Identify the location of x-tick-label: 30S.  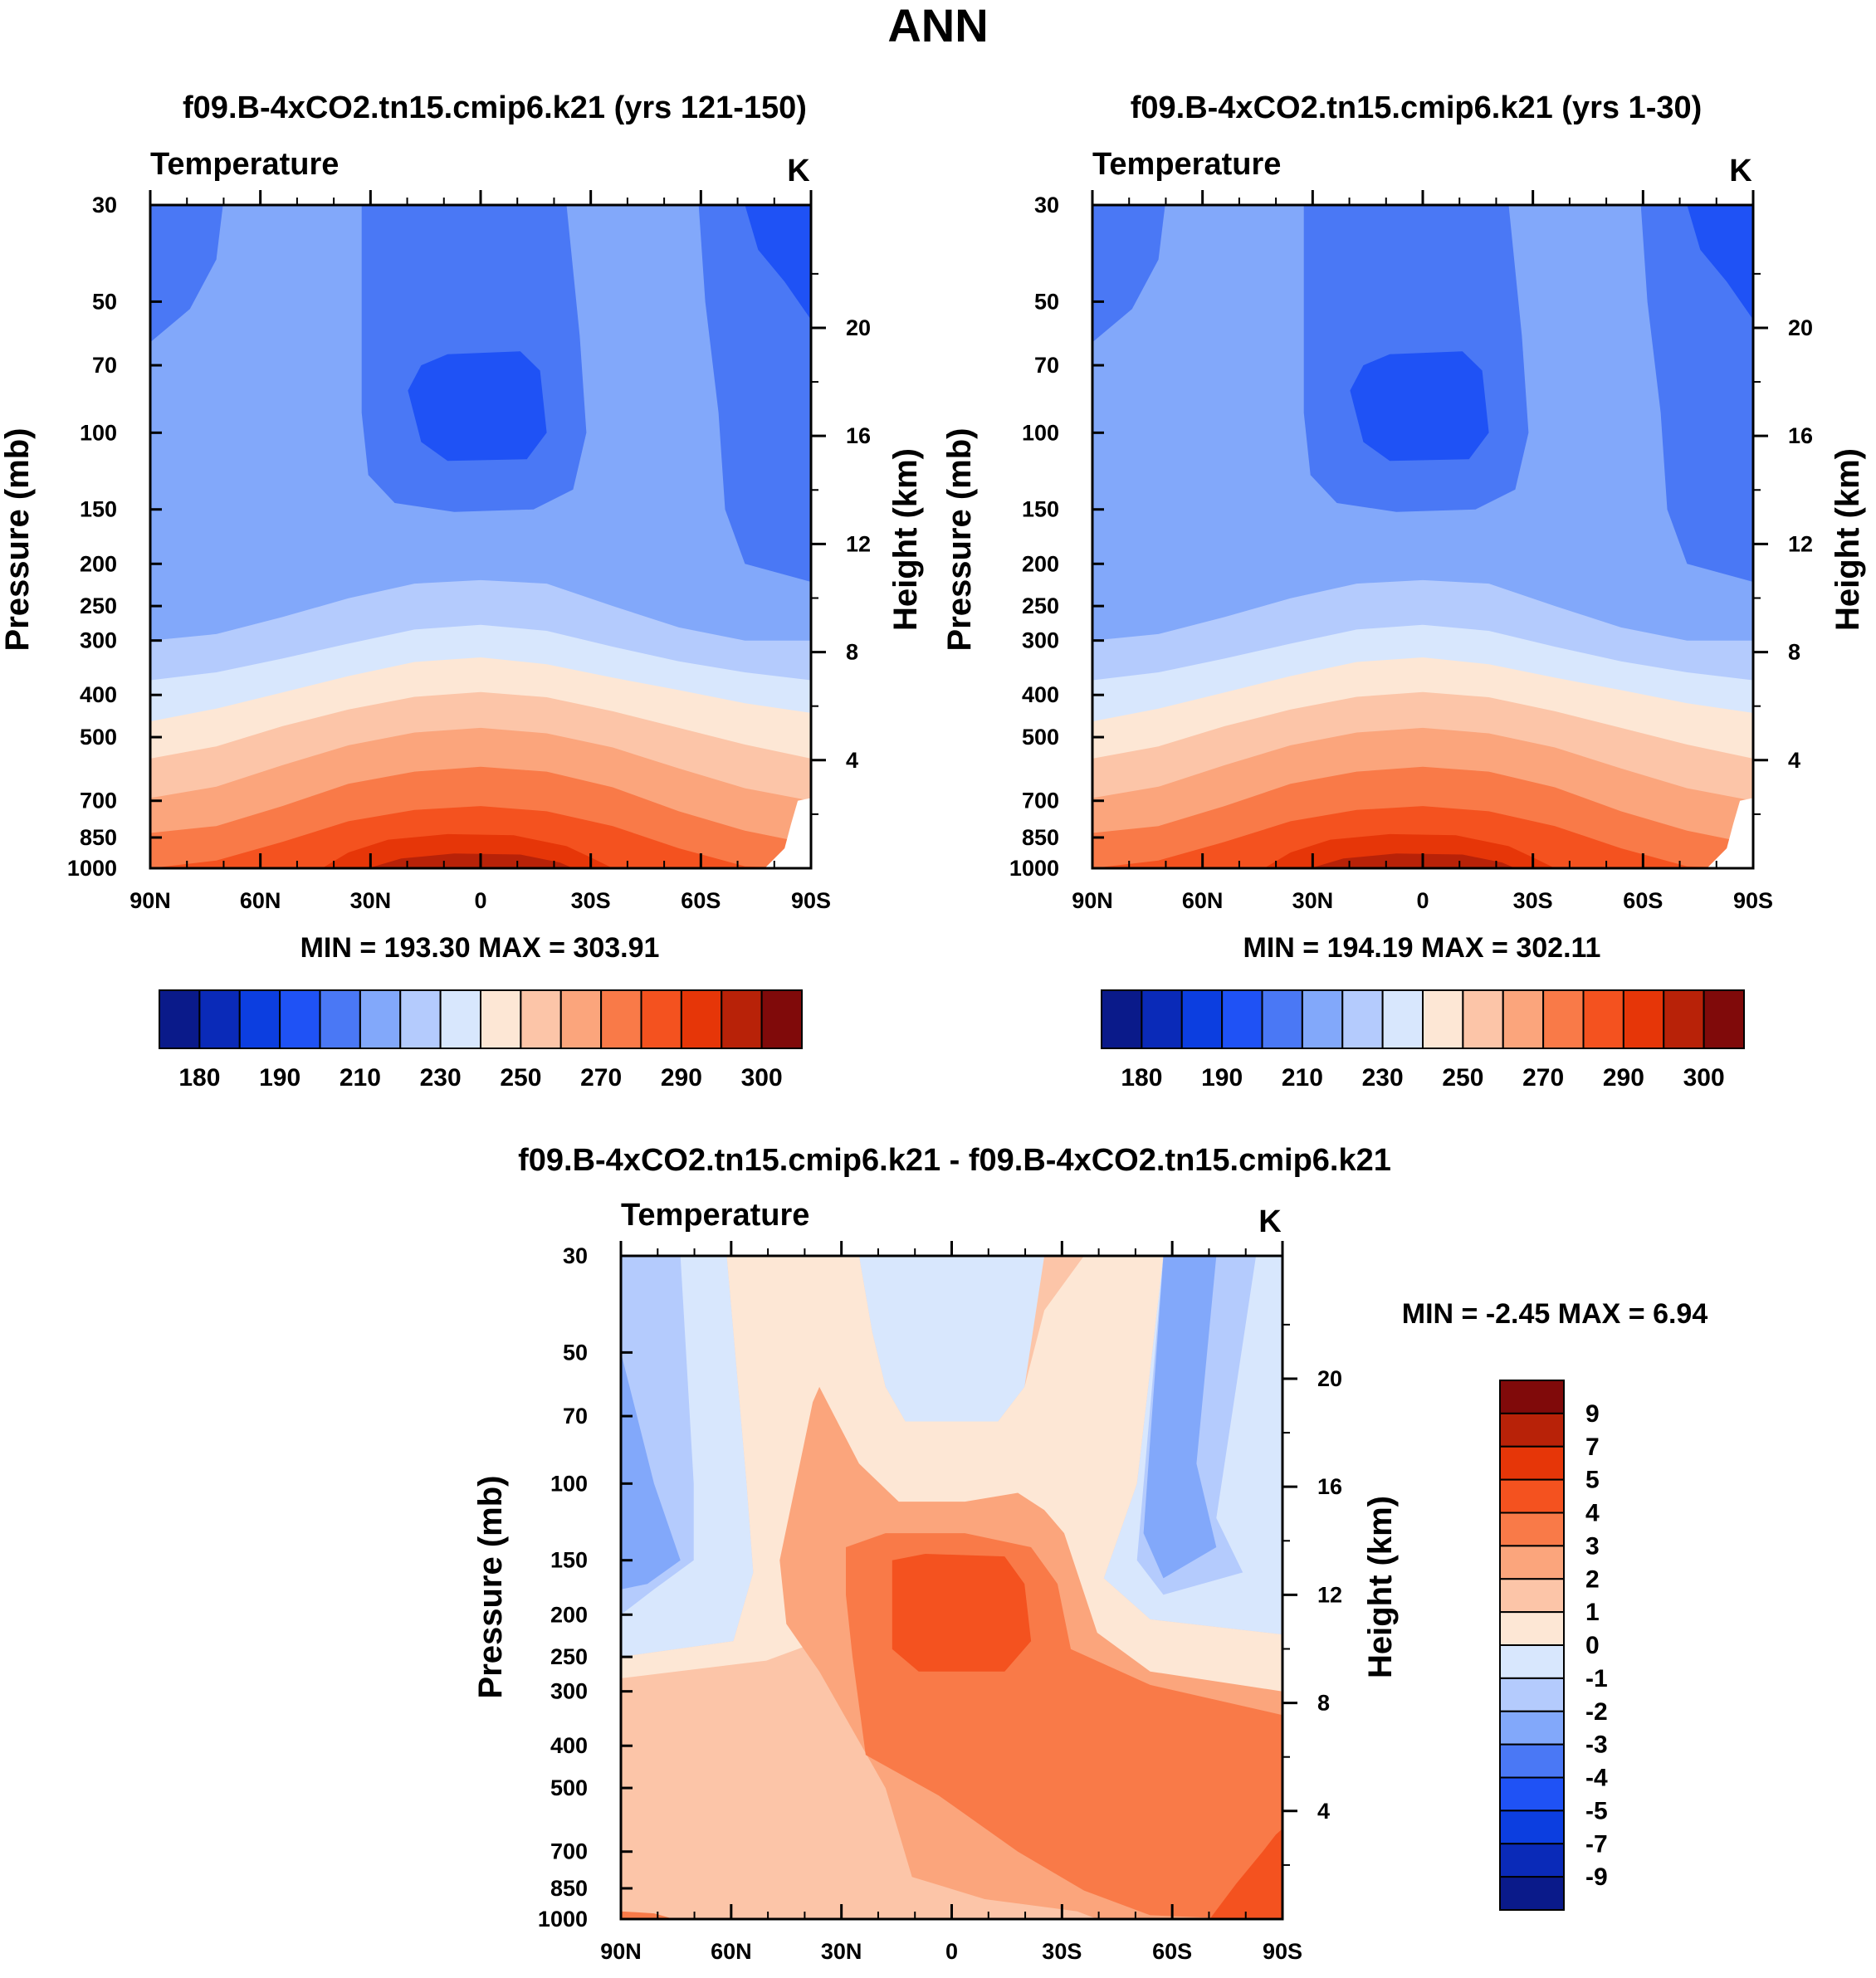
(591, 901).